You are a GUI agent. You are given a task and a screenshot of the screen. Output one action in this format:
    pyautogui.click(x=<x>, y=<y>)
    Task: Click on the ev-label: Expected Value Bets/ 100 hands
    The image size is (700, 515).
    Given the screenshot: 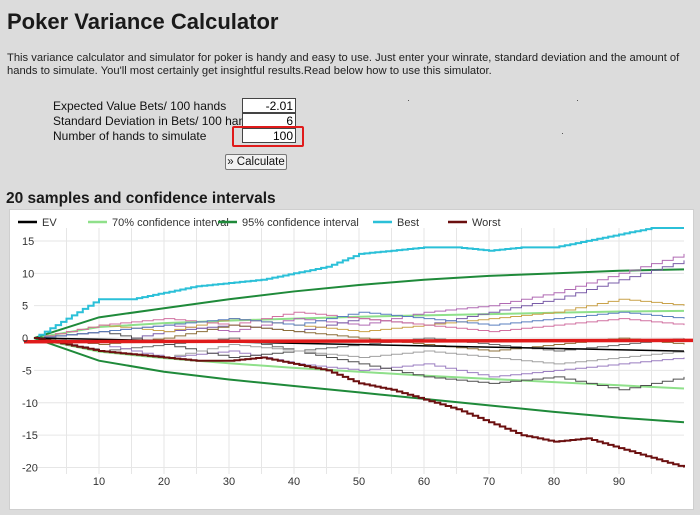 What is the action you would take?
    pyautogui.click(x=140, y=106)
    